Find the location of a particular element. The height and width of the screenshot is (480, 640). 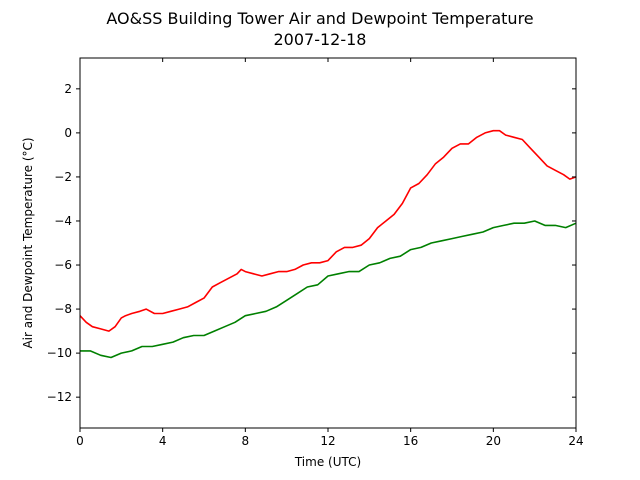

y-tick-label: −6 is located at coordinates (63, 265).